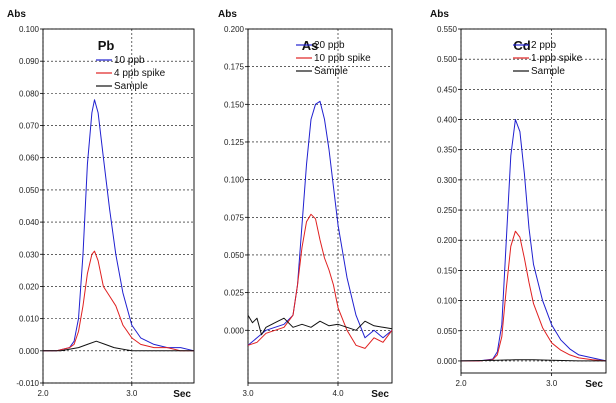 This screenshot has width=616, height=403. What do you see at coordinates (140, 73) in the screenshot?
I see `legend-label: 4 ppb spike` at bounding box center [140, 73].